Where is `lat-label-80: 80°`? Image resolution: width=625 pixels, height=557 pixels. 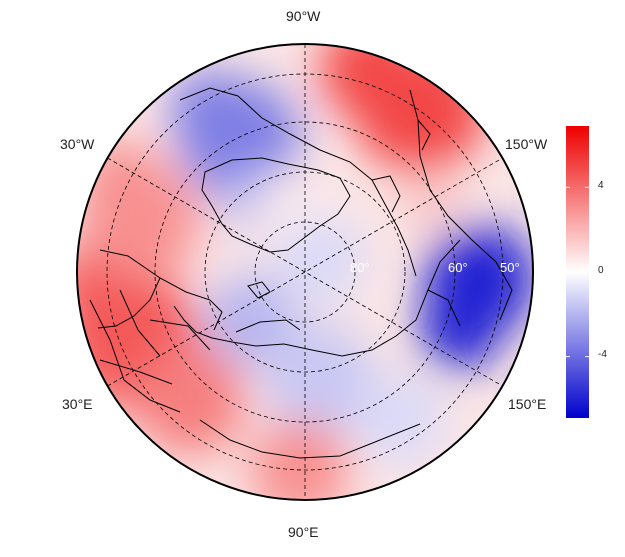
lat-label-80: 80° is located at coordinates (360, 267).